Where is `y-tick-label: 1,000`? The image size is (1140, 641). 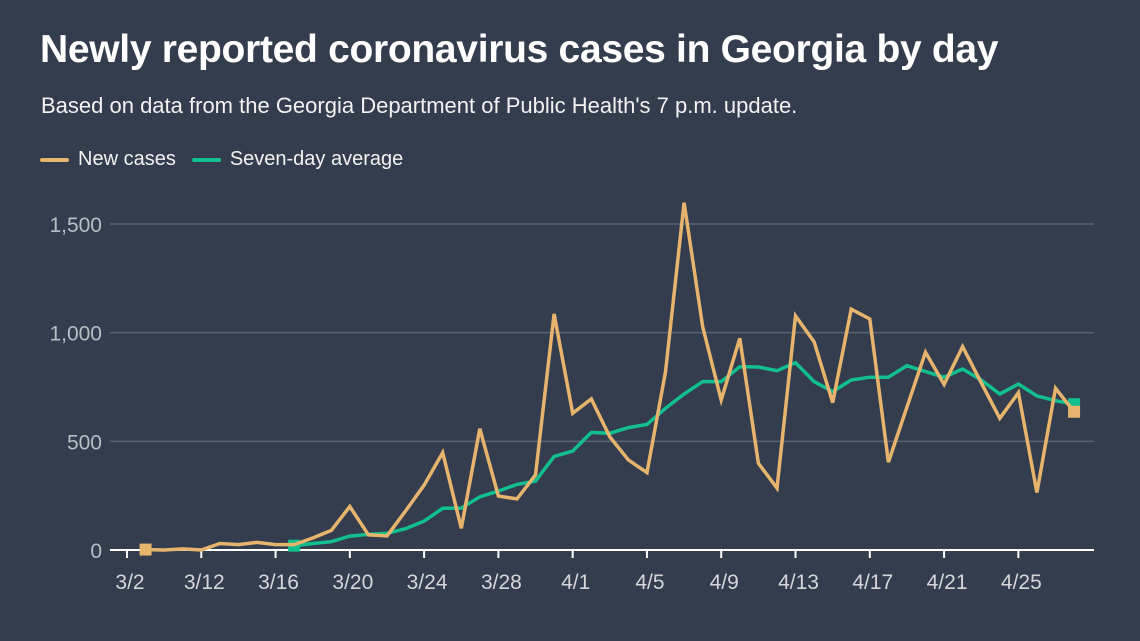 y-tick-label: 1,000 is located at coordinates (75, 334).